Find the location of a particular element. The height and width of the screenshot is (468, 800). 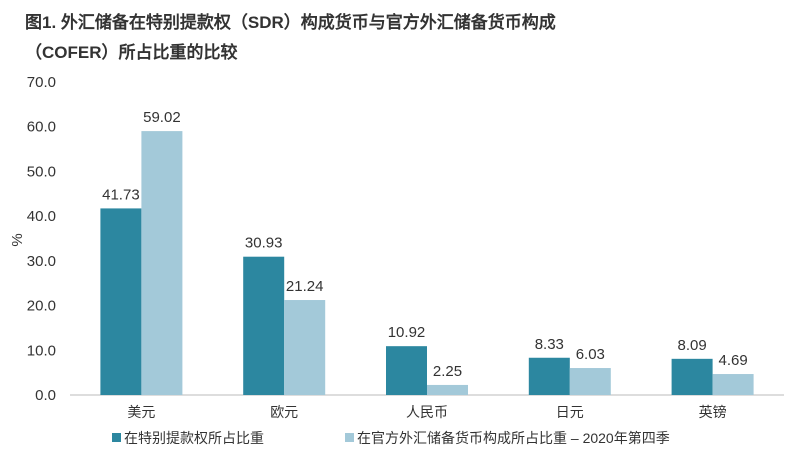

chart-title-line2: （COFER）所占比重的比较 is located at coordinates (131, 52).